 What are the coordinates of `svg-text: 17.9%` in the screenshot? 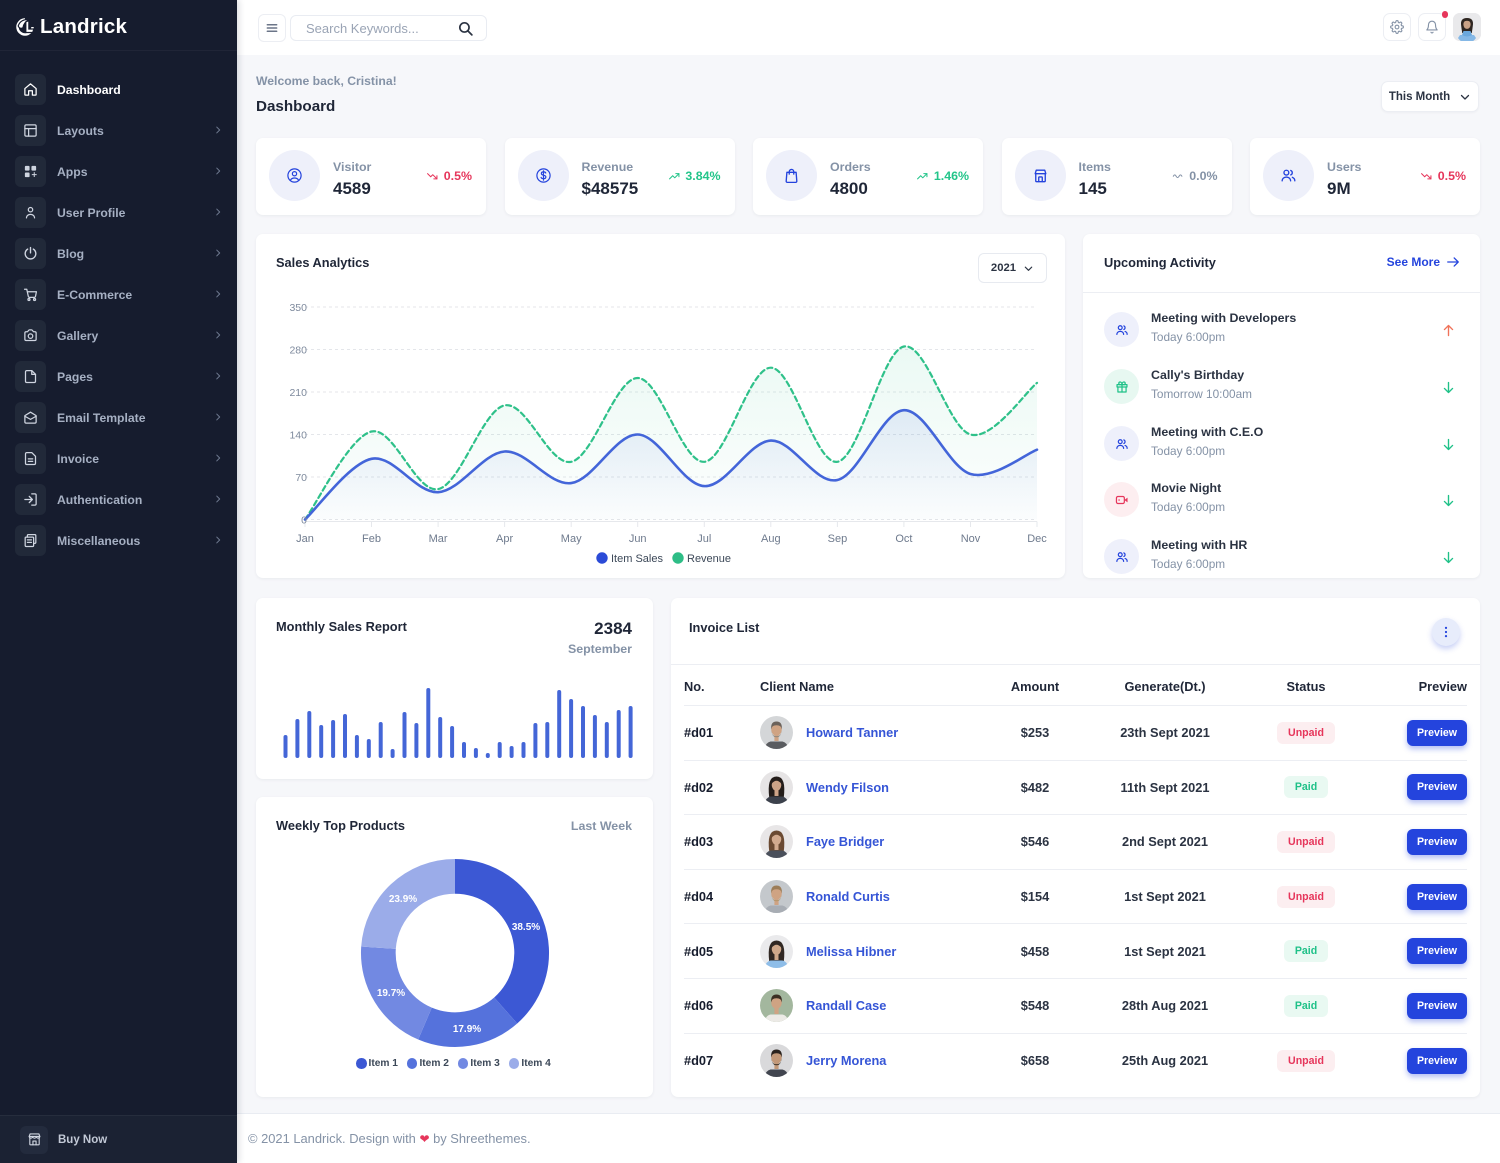 It's located at (467, 1029).